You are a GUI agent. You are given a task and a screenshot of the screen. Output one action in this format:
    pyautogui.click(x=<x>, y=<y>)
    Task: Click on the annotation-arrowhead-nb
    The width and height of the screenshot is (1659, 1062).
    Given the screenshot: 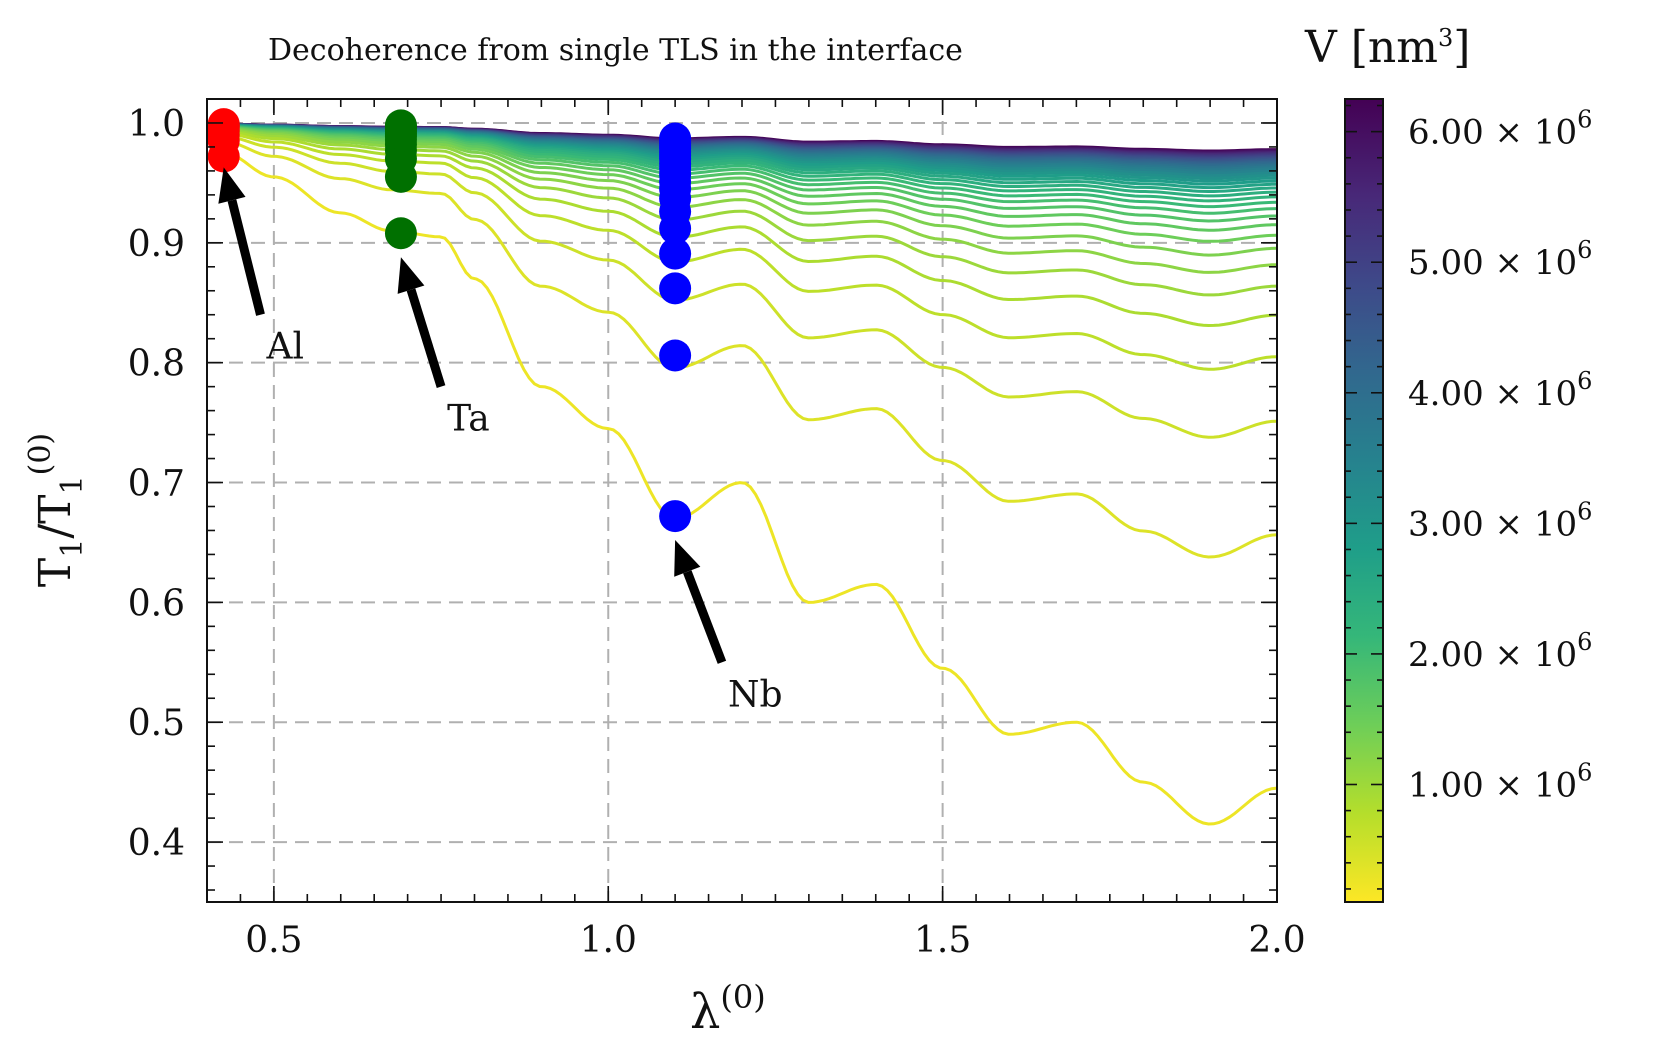 What is the action you would take?
    pyautogui.click(x=687, y=558)
    